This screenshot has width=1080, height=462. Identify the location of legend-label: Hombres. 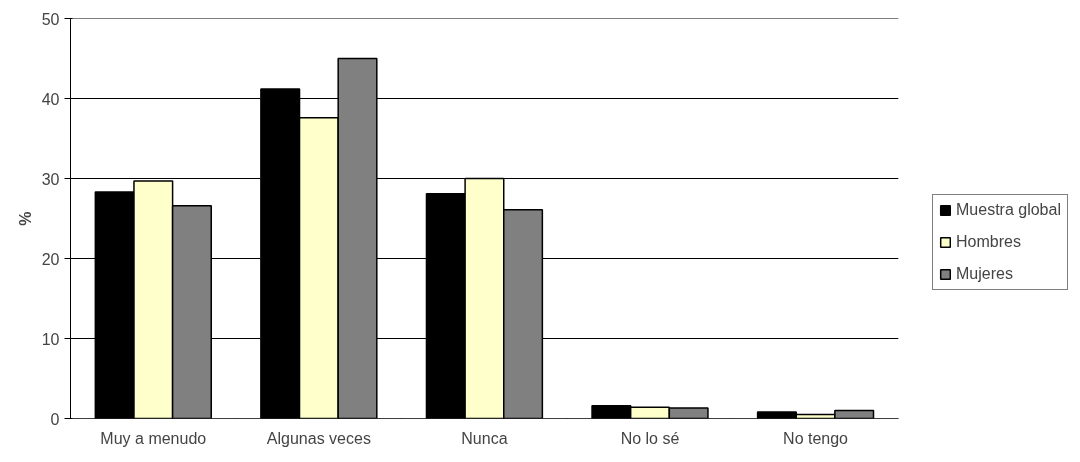
(988, 242).